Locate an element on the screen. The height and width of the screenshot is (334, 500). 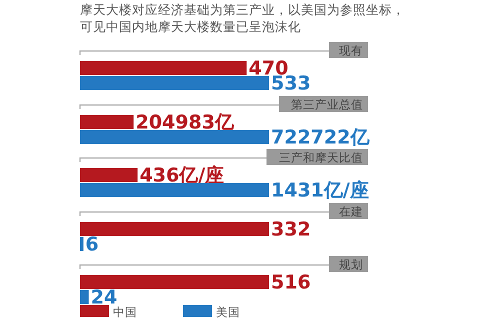
data-label: 332 is located at coordinates (291, 229).